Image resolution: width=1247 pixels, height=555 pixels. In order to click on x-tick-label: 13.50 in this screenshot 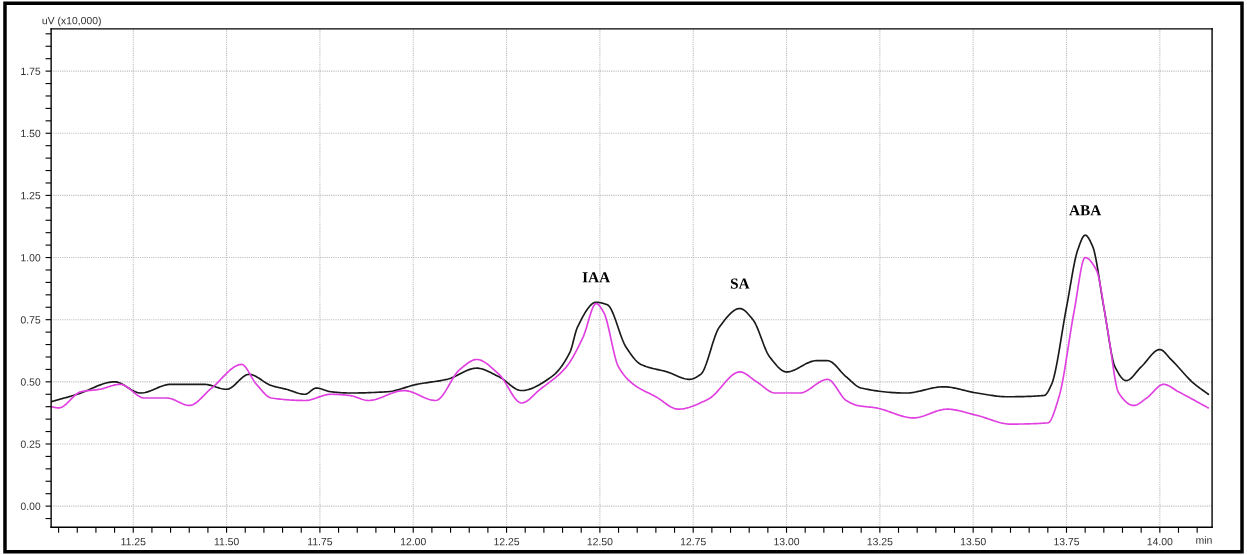, I will do `click(973, 541)`.